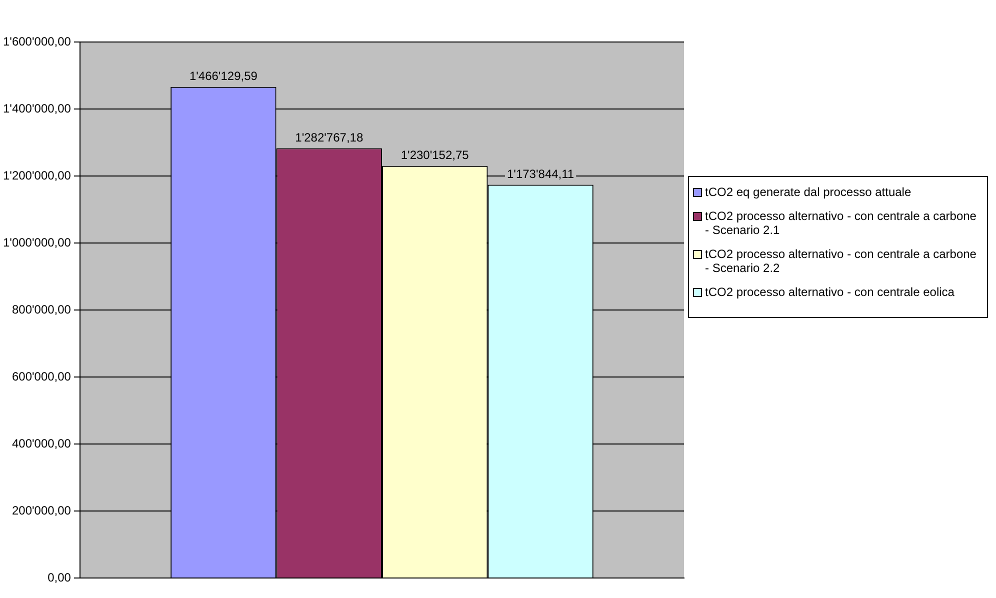  Describe the element at coordinates (42, 443) in the screenshot. I see `y-tick-label: 400'000,00` at that location.